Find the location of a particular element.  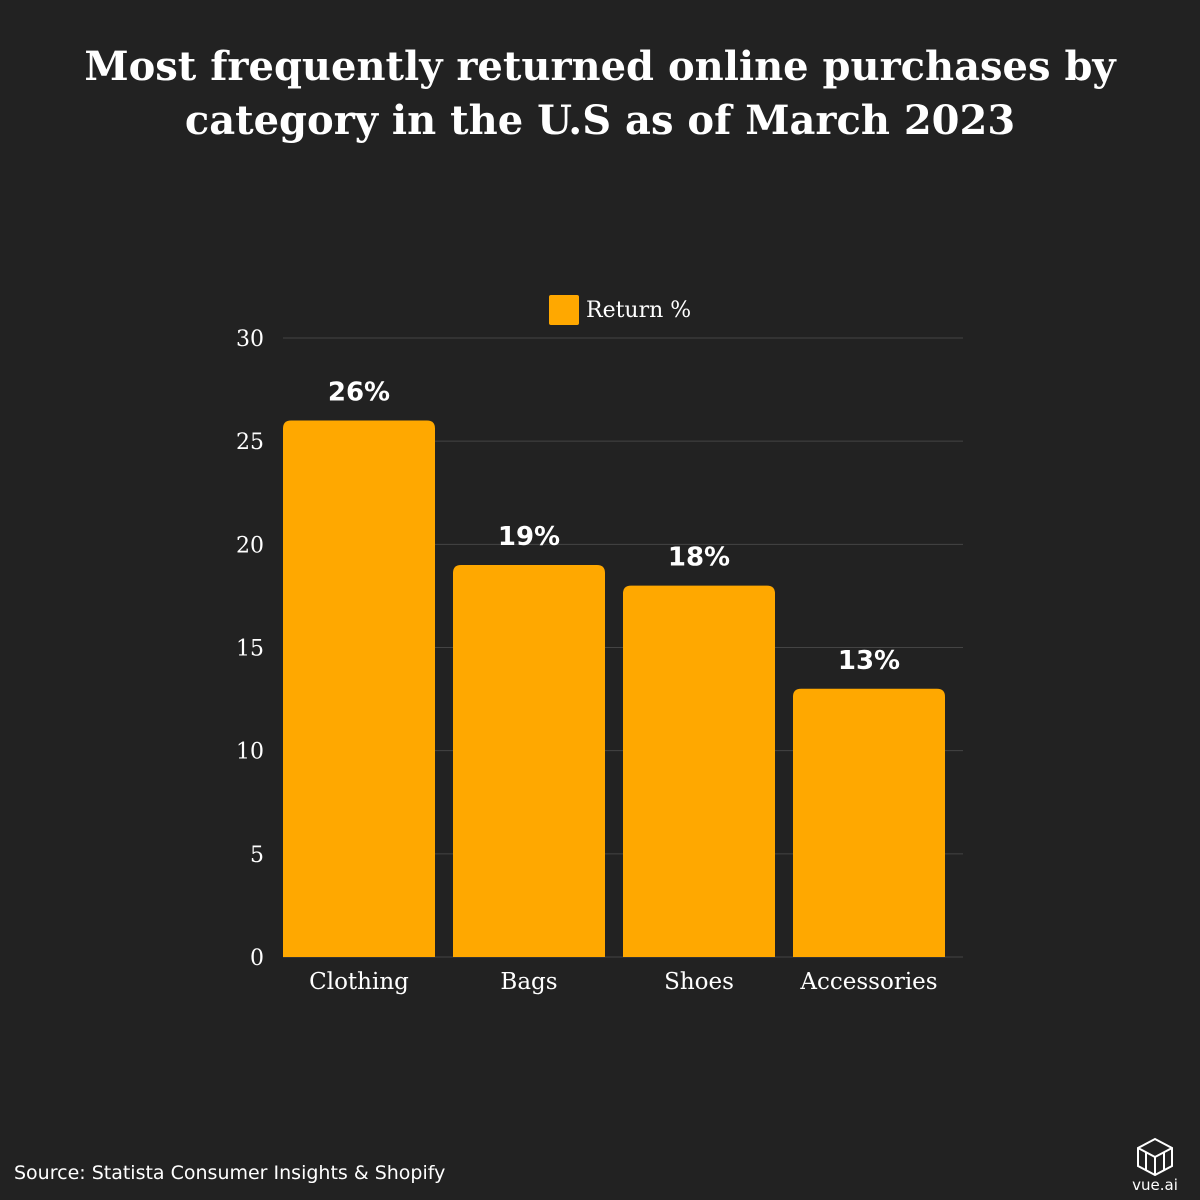

y-tick-label: 0 is located at coordinates (257, 958).